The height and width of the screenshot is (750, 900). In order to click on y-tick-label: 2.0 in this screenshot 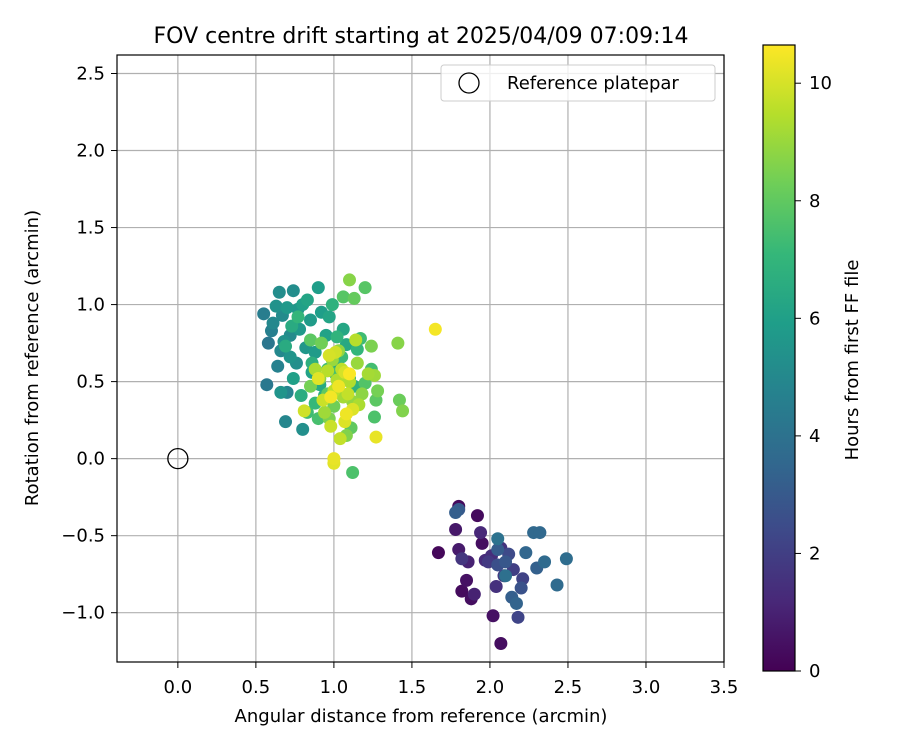, I will do `click(90, 151)`.